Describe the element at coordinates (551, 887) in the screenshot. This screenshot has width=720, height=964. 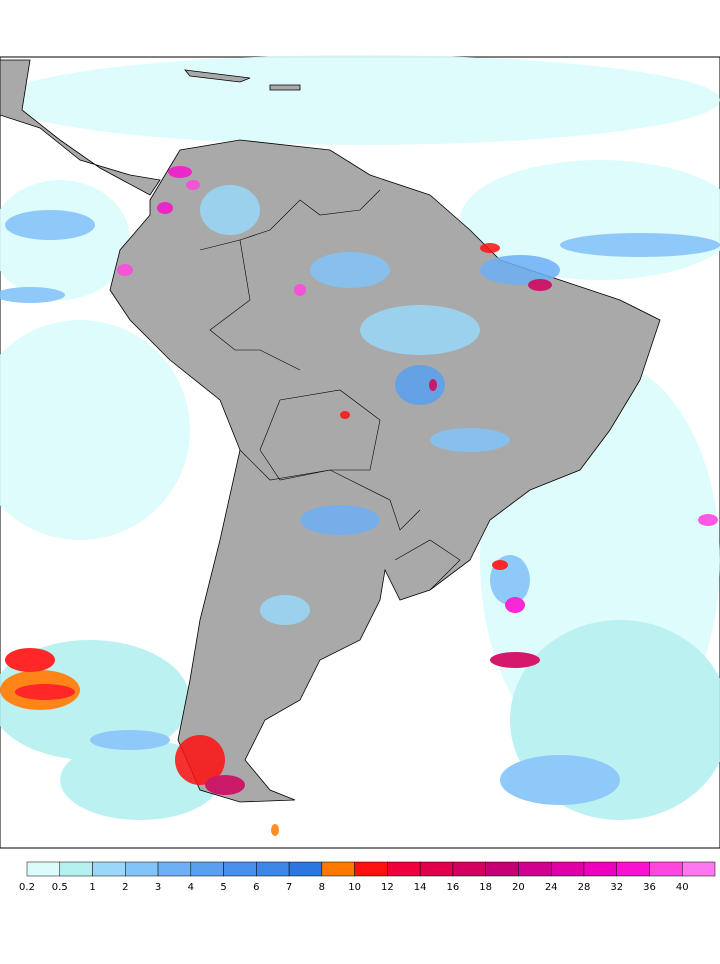
I see `colorbar-label: 24` at that location.